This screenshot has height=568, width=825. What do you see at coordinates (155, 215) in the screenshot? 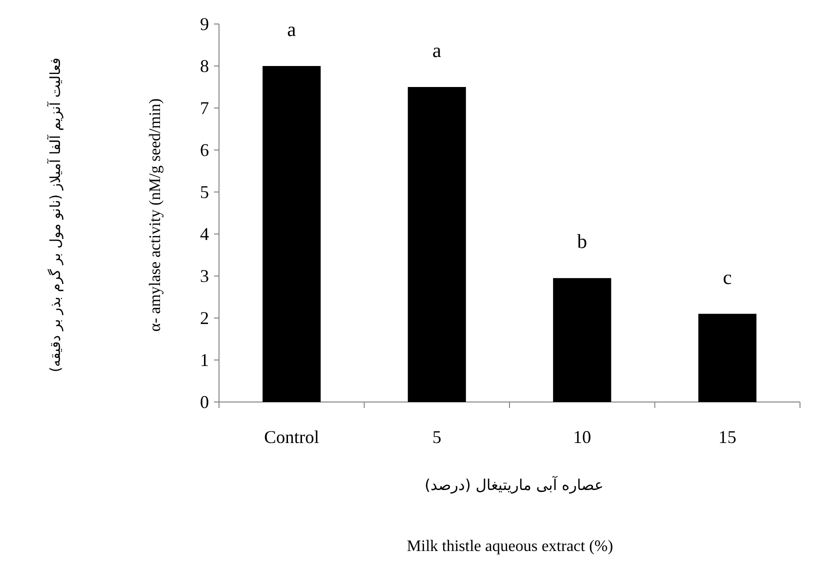
I see `y-axis-title: α- amylase activity (nM/g seed/min)` at bounding box center [155, 215].